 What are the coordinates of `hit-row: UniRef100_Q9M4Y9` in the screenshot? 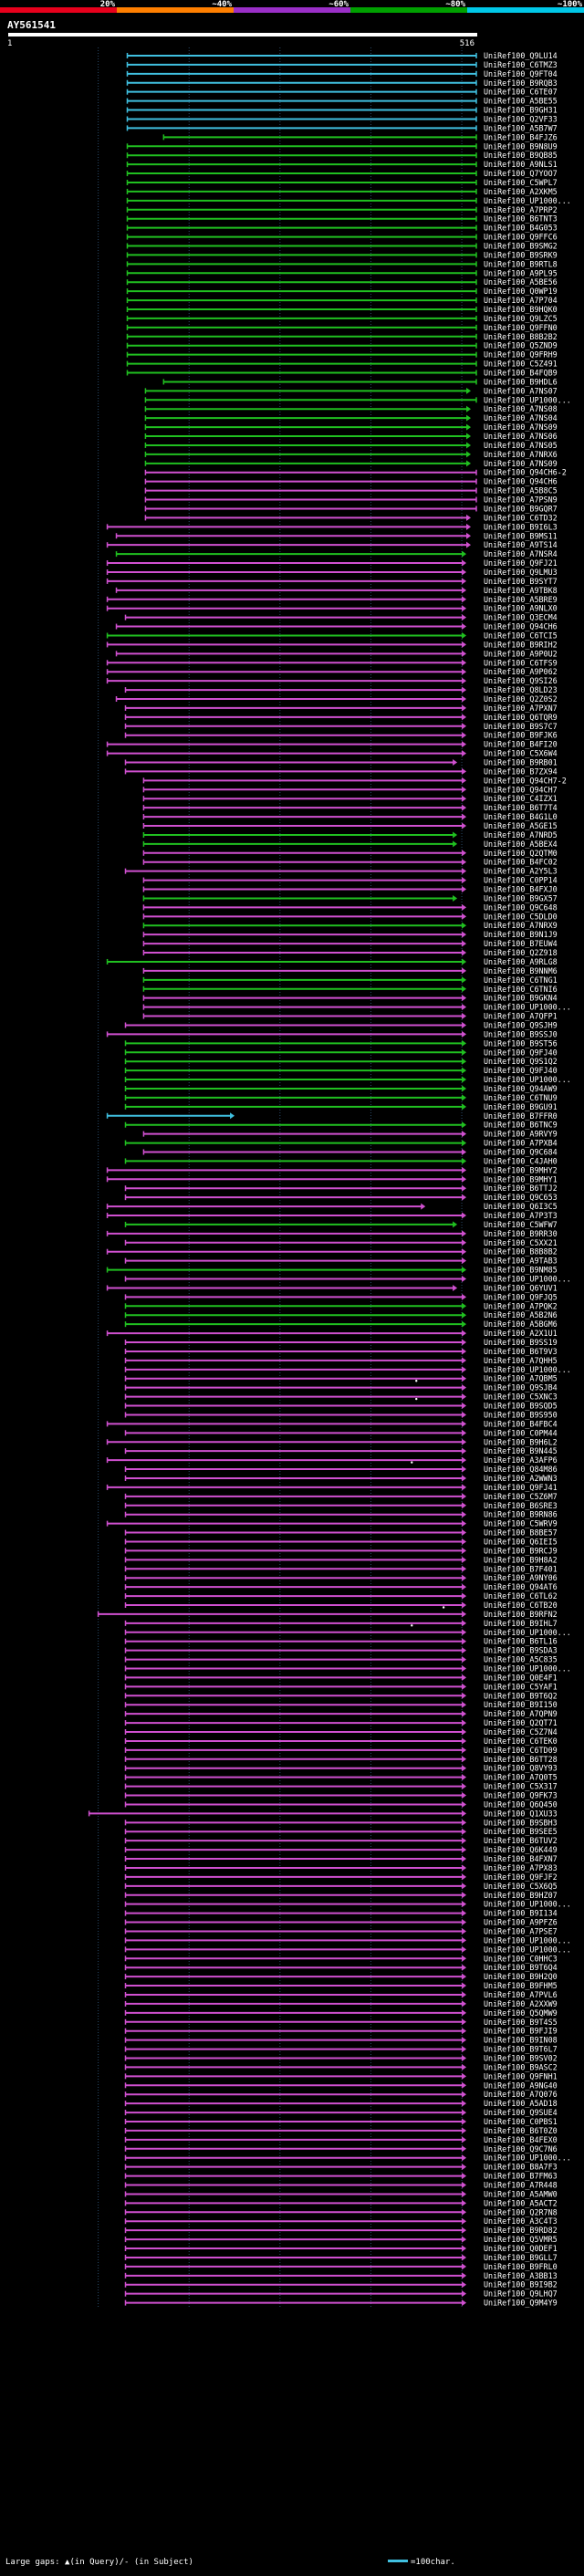 It's located at (341, 2303).